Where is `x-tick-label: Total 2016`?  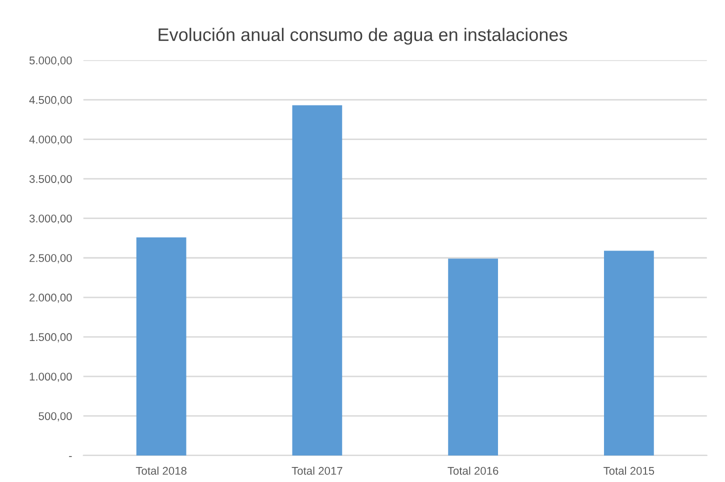
x-tick-label: Total 2016 is located at coordinates (473, 470).